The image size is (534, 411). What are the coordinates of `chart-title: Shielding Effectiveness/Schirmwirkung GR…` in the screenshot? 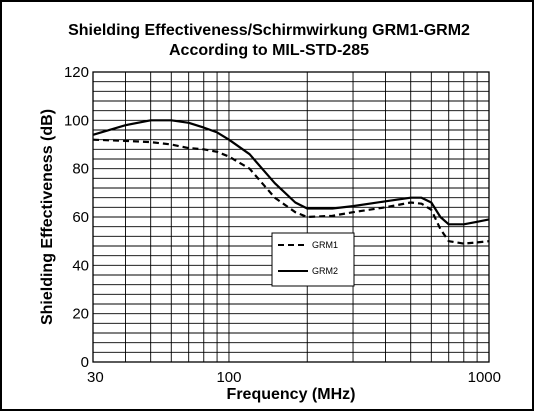 It's located at (269, 30).